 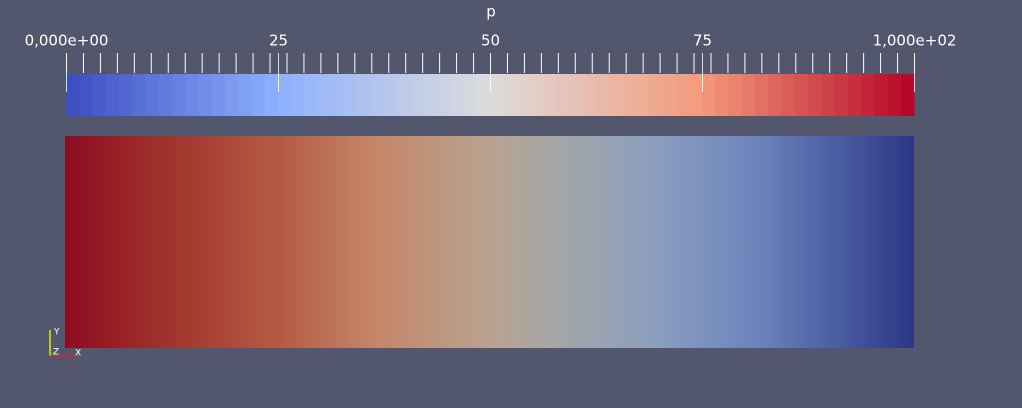 I want to click on tick-label: 25, so click(x=278, y=41).